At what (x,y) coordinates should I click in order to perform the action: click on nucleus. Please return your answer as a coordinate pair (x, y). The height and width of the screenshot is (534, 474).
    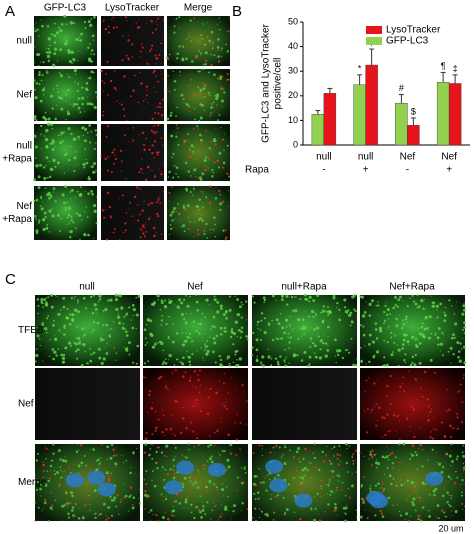
    Looking at the image, I should click on (106, 489).